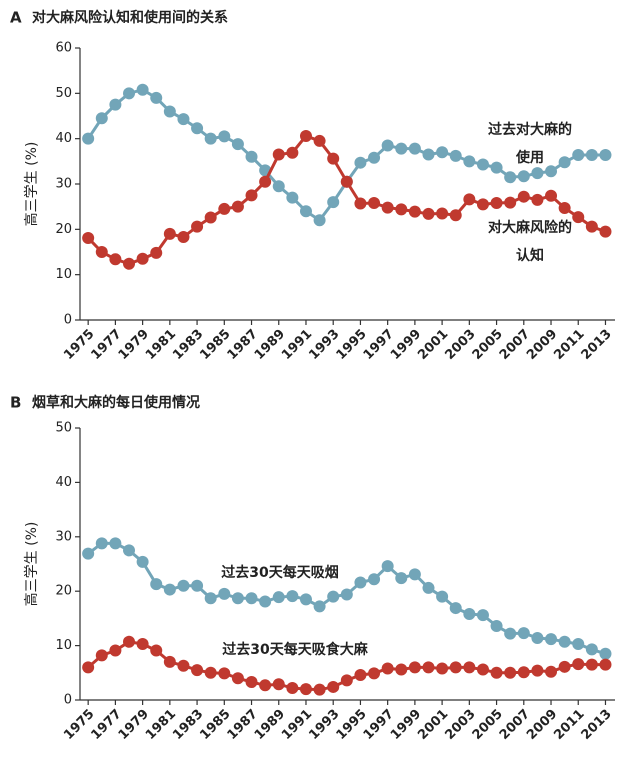  Describe the element at coordinates (530, 255) in the screenshot. I see `annotation: 认知` at that location.